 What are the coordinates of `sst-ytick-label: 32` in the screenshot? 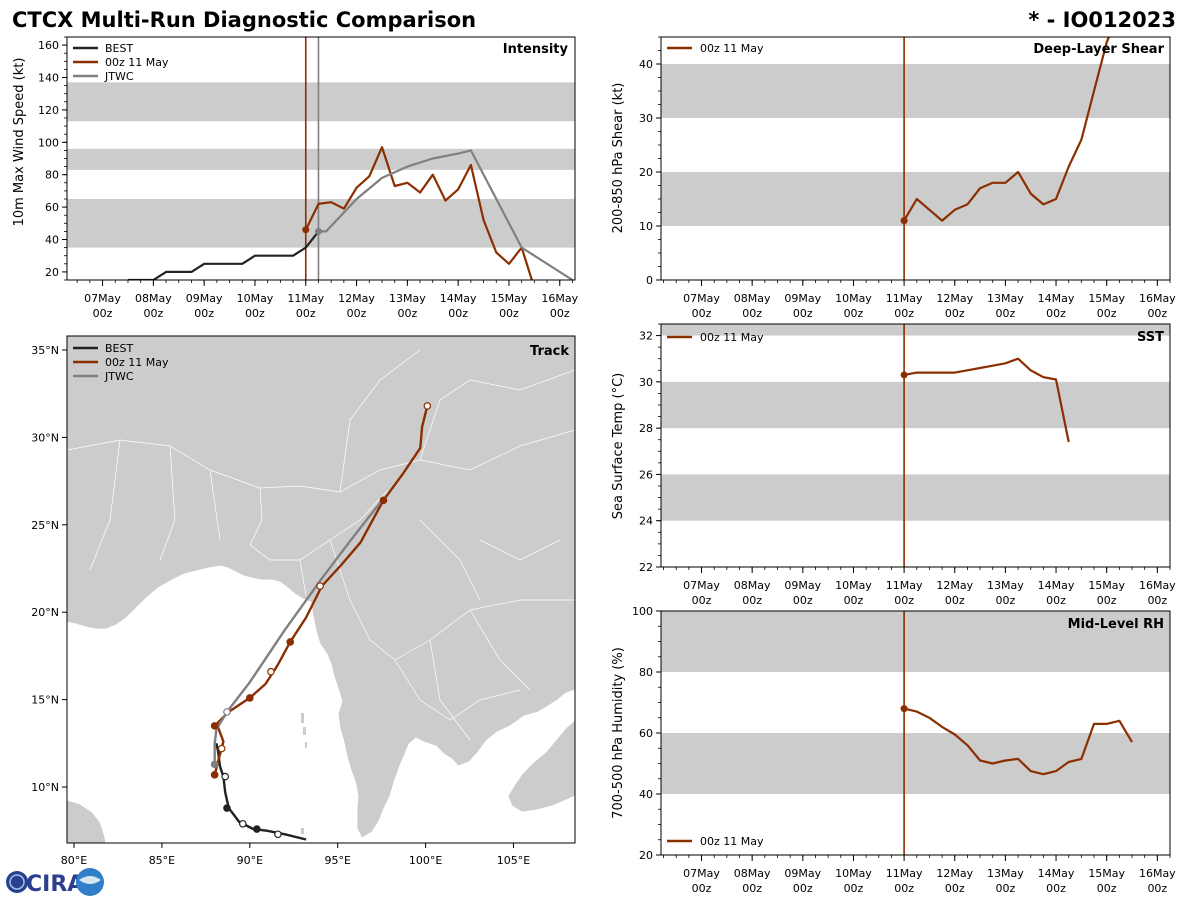 It's located at (646, 336).